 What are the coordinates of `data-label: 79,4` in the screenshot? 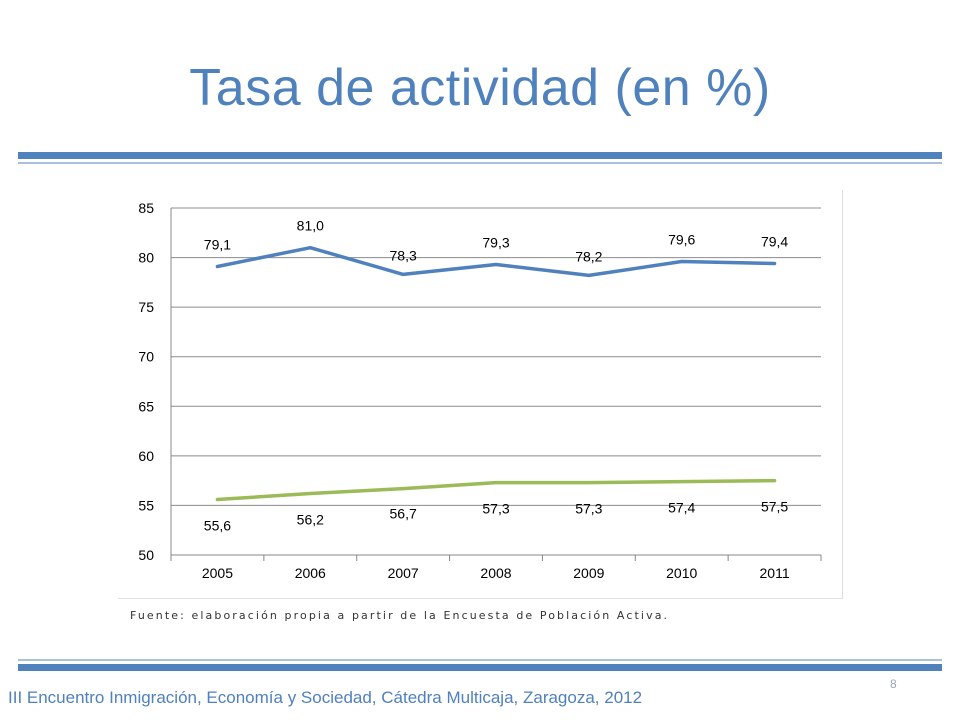 It's located at (774, 242).